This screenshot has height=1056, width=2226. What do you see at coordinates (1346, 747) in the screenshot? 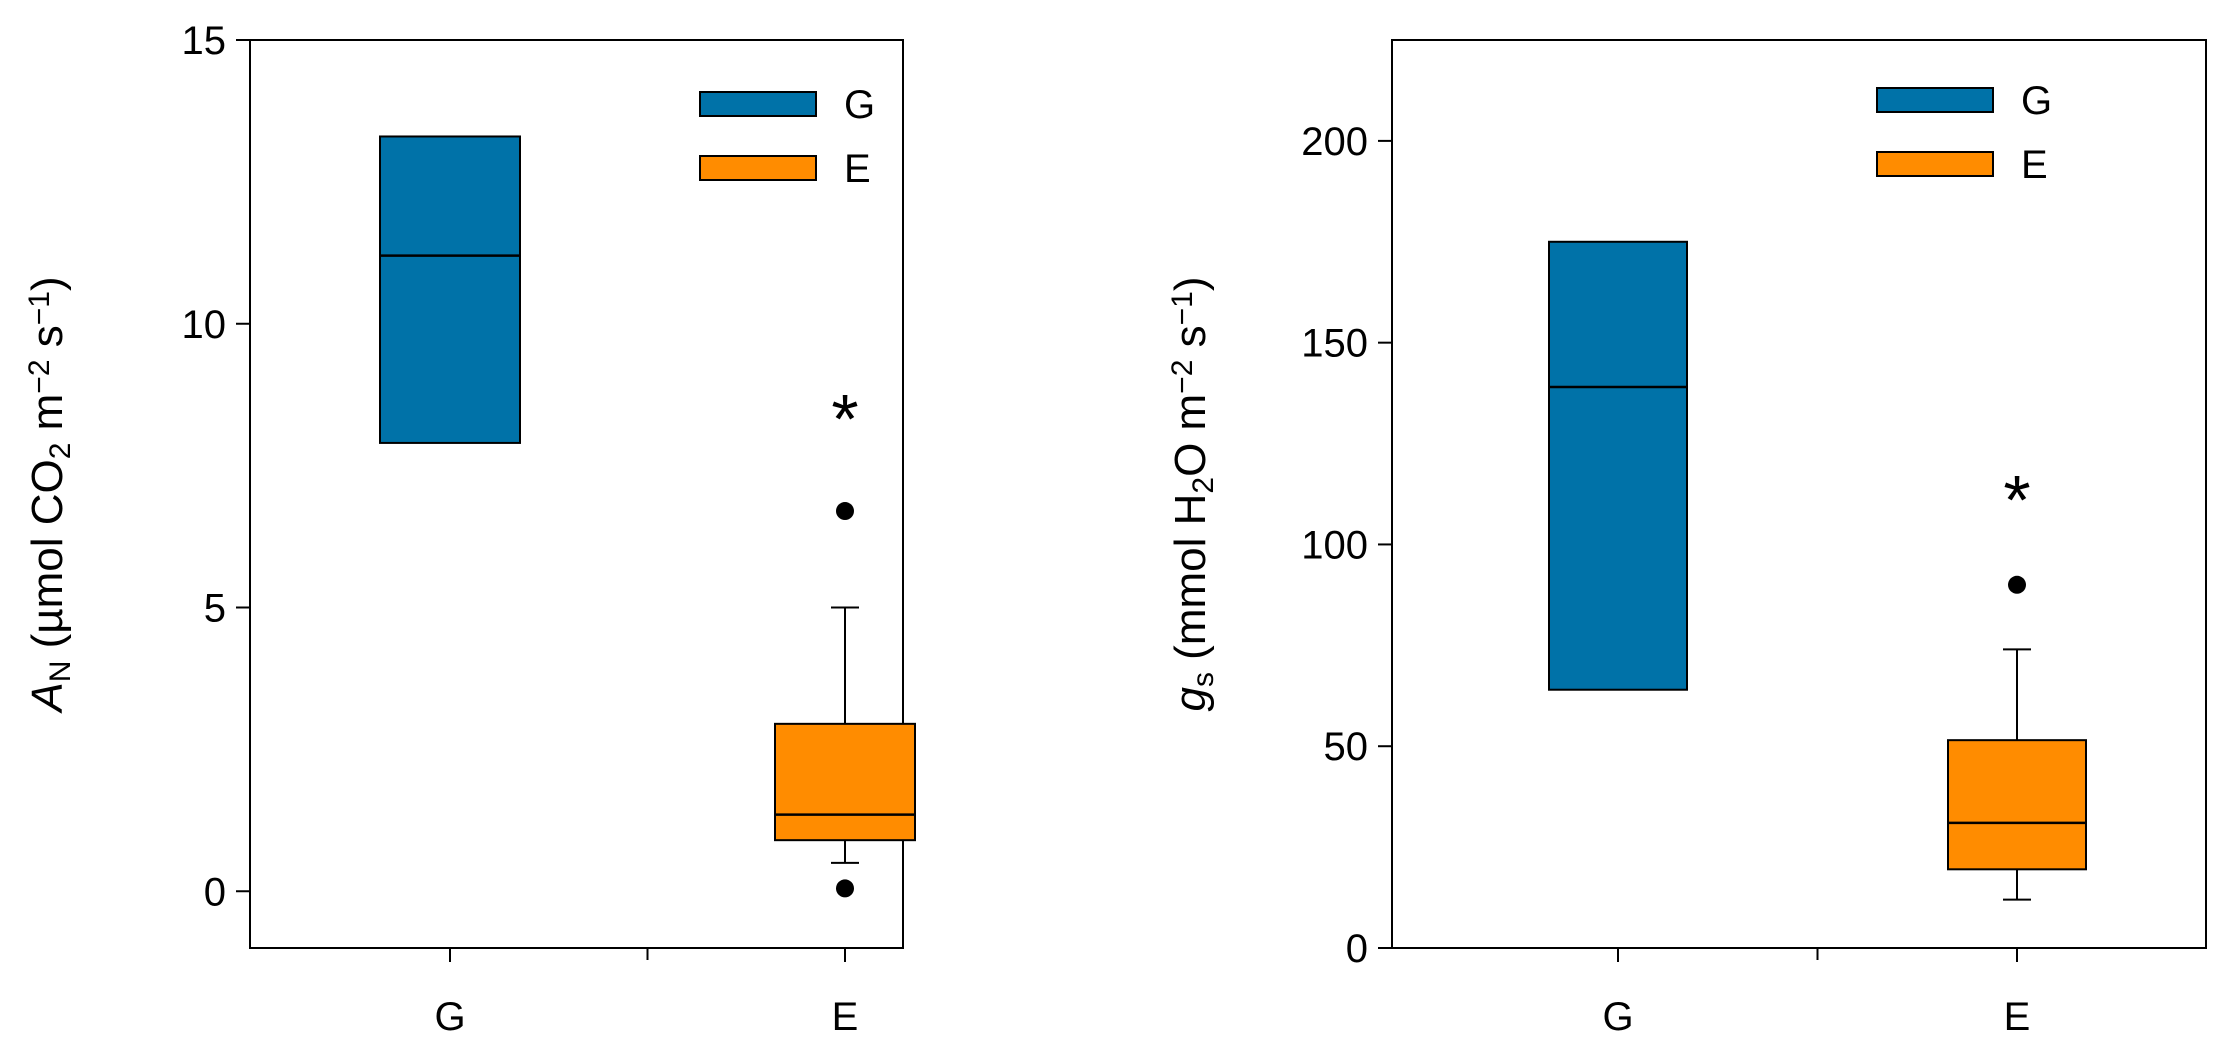
I see `y-tick-label: 50` at bounding box center [1346, 747].